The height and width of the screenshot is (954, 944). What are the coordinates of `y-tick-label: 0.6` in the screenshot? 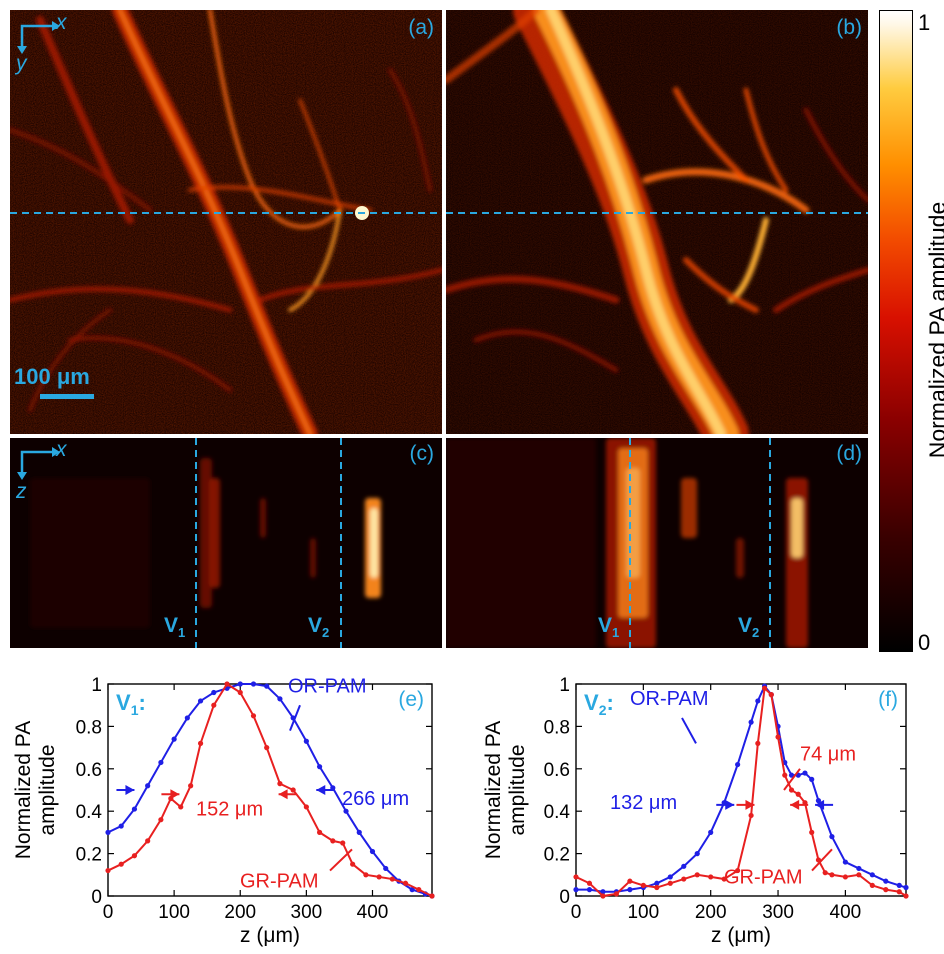 It's located at (557, 770).